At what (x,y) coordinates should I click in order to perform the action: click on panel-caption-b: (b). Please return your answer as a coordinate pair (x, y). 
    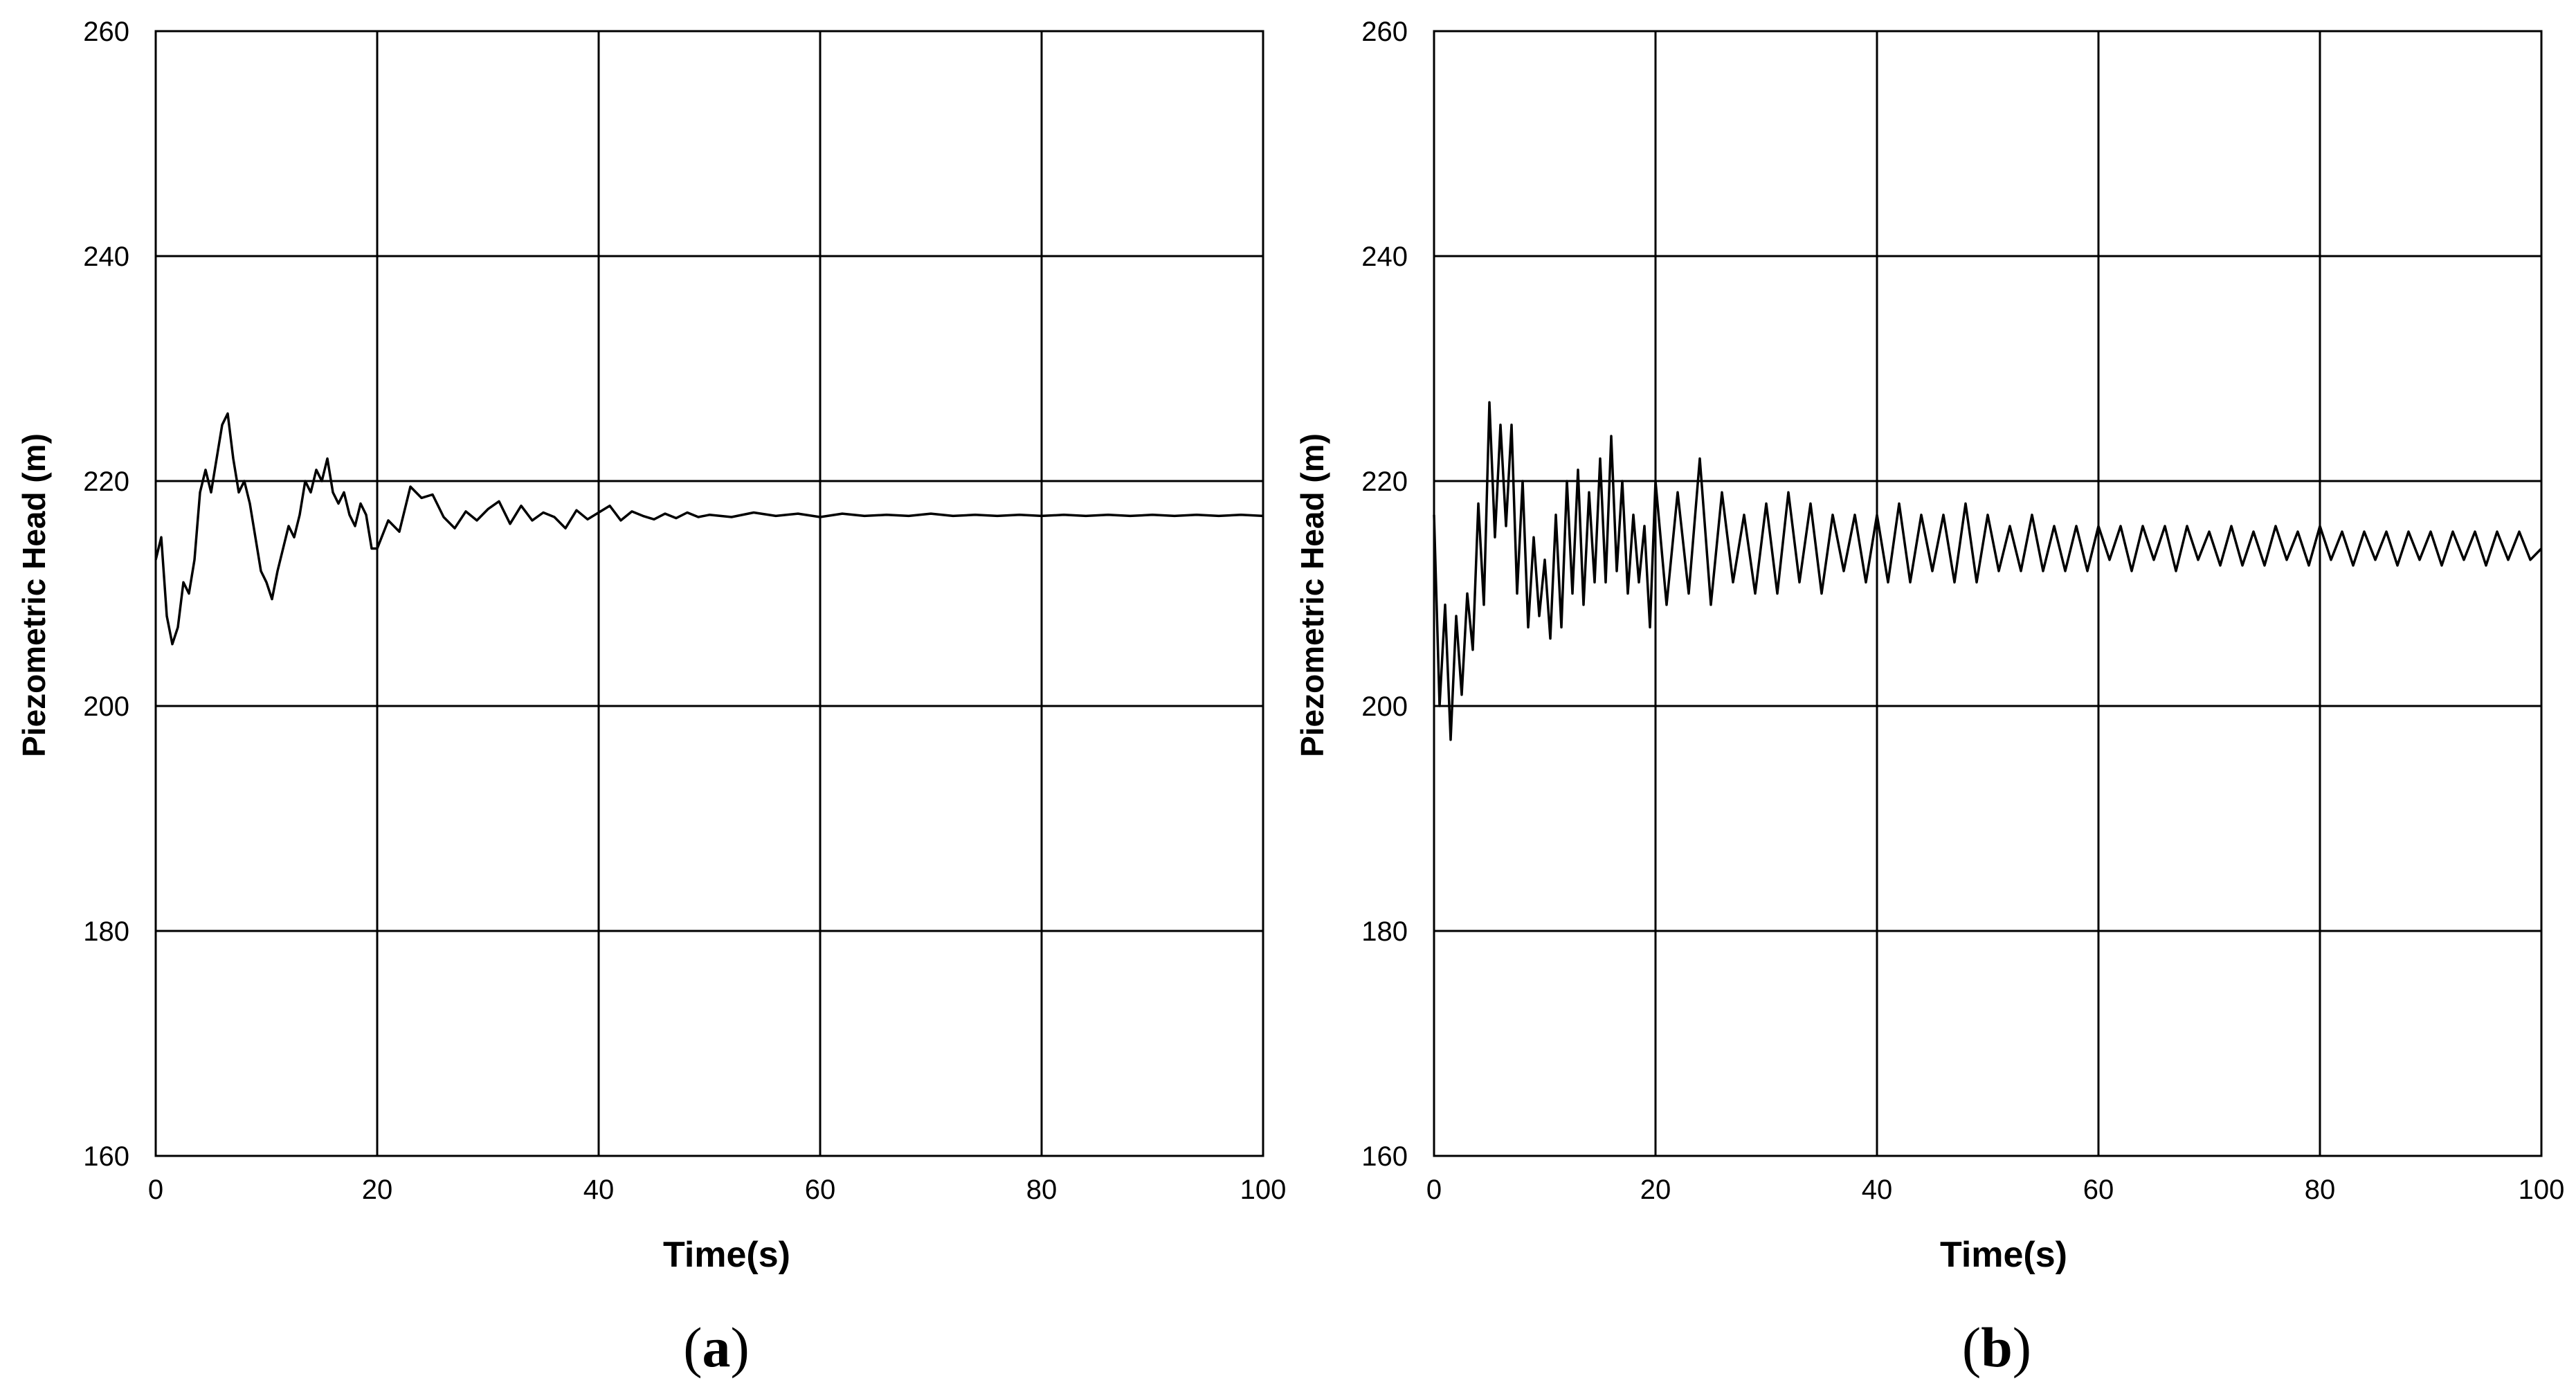
    Looking at the image, I should click on (1996, 1347).